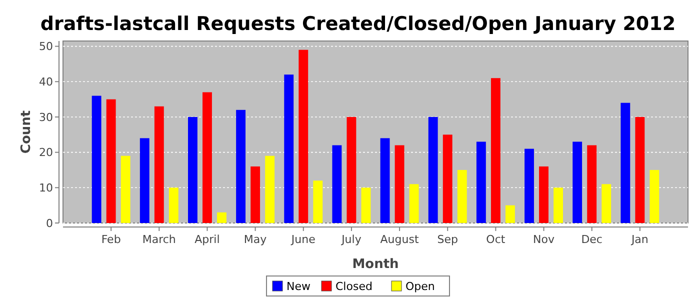 Image resolution: width=700 pixels, height=300 pixels. I want to click on y-axis-title: Count, so click(26, 132).